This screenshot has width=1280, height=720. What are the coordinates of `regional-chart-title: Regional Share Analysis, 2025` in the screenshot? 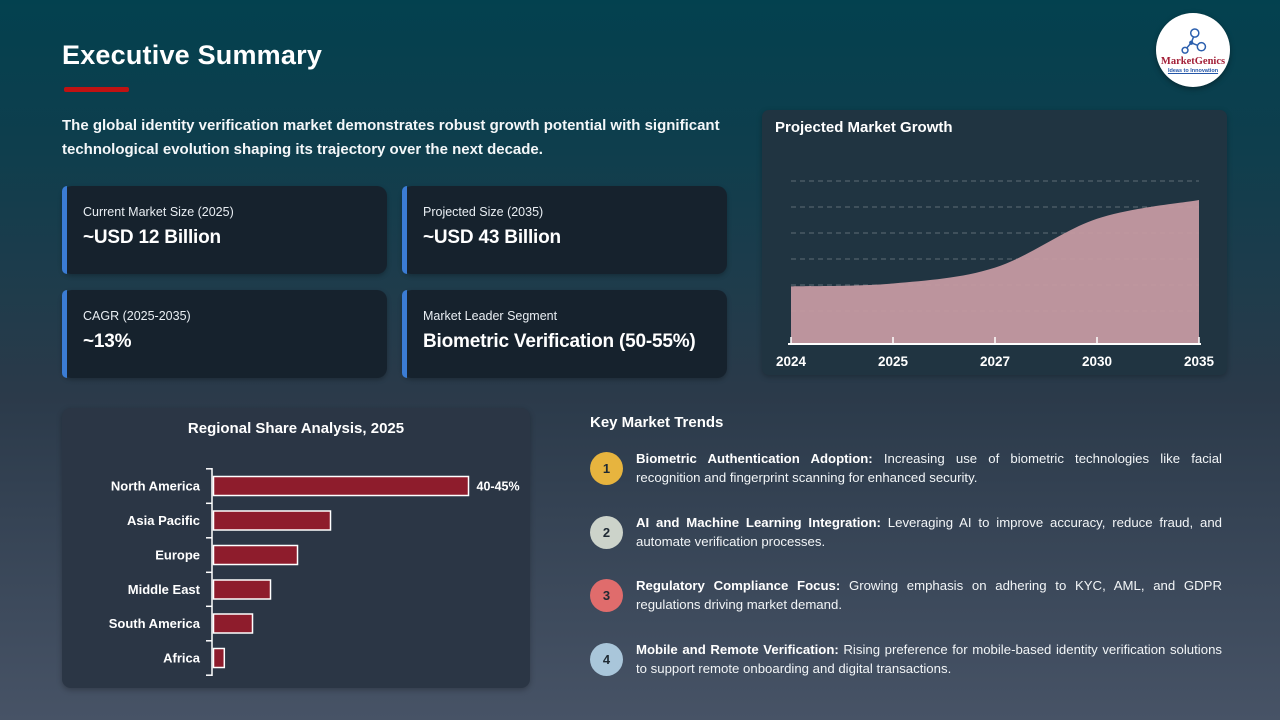 It's located at (296, 428).